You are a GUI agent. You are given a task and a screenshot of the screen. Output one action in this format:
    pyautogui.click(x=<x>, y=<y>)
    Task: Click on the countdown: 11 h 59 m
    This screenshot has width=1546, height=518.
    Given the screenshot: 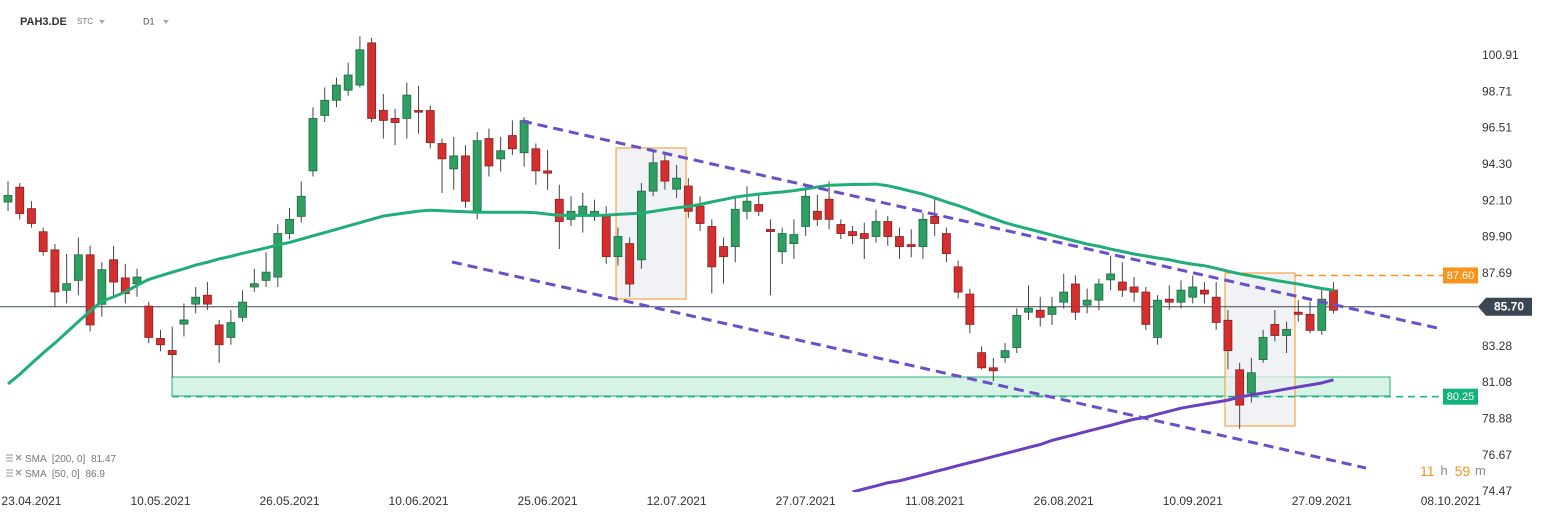 What is the action you would take?
    pyautogui.click(x=1453, y=471)
    